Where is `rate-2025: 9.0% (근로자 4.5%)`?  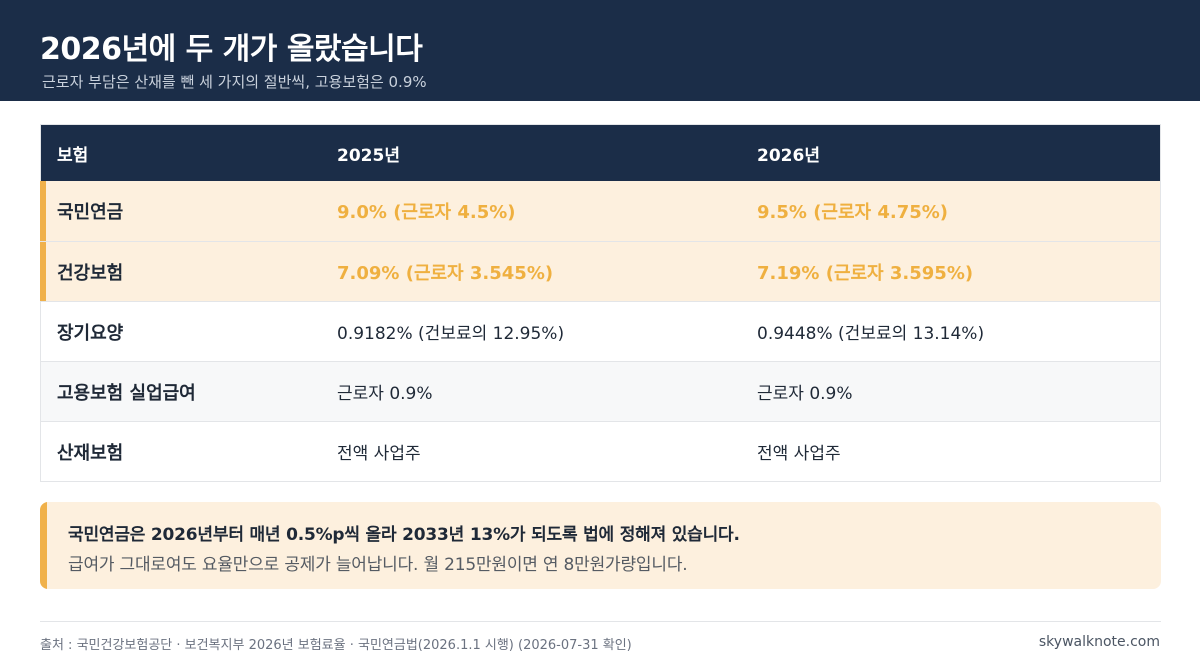
rate-2025: 9.0% (근로자 4.5%) is located at coordinates (426, 212).